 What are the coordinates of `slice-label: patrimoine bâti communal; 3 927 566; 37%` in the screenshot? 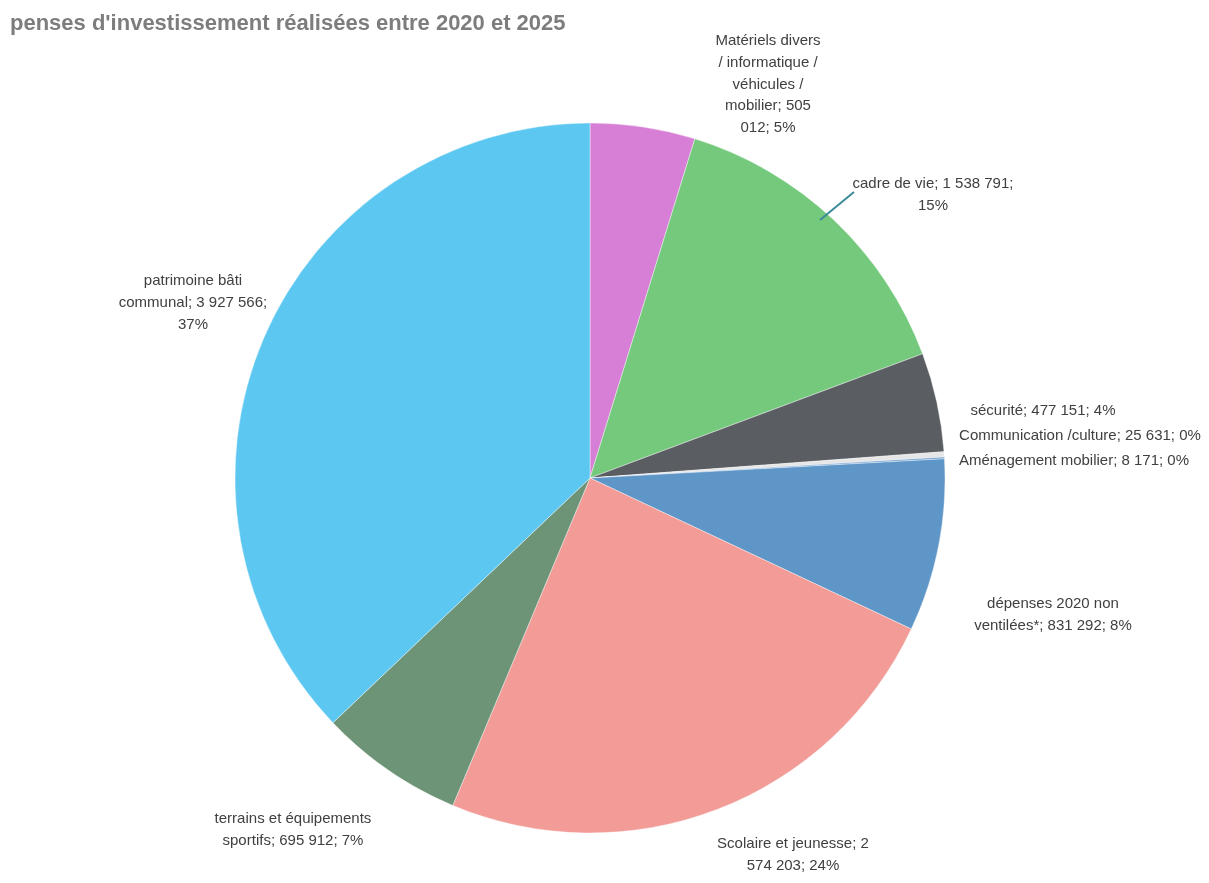 It's located at (193, 301).